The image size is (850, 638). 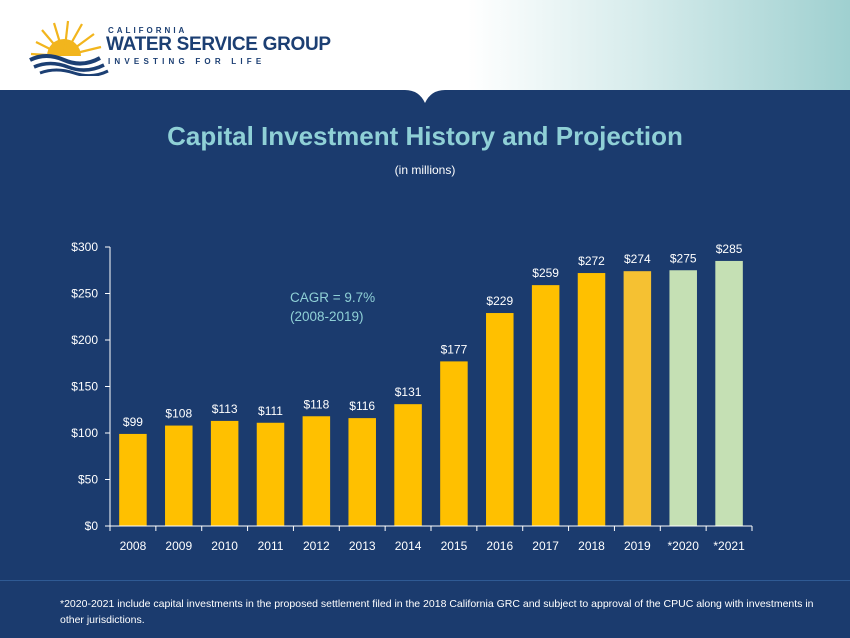 What do you see at coordinates (84, 294) in the screenshot?
I see `y-tick-label: $250` at bounding box center [84, 294].